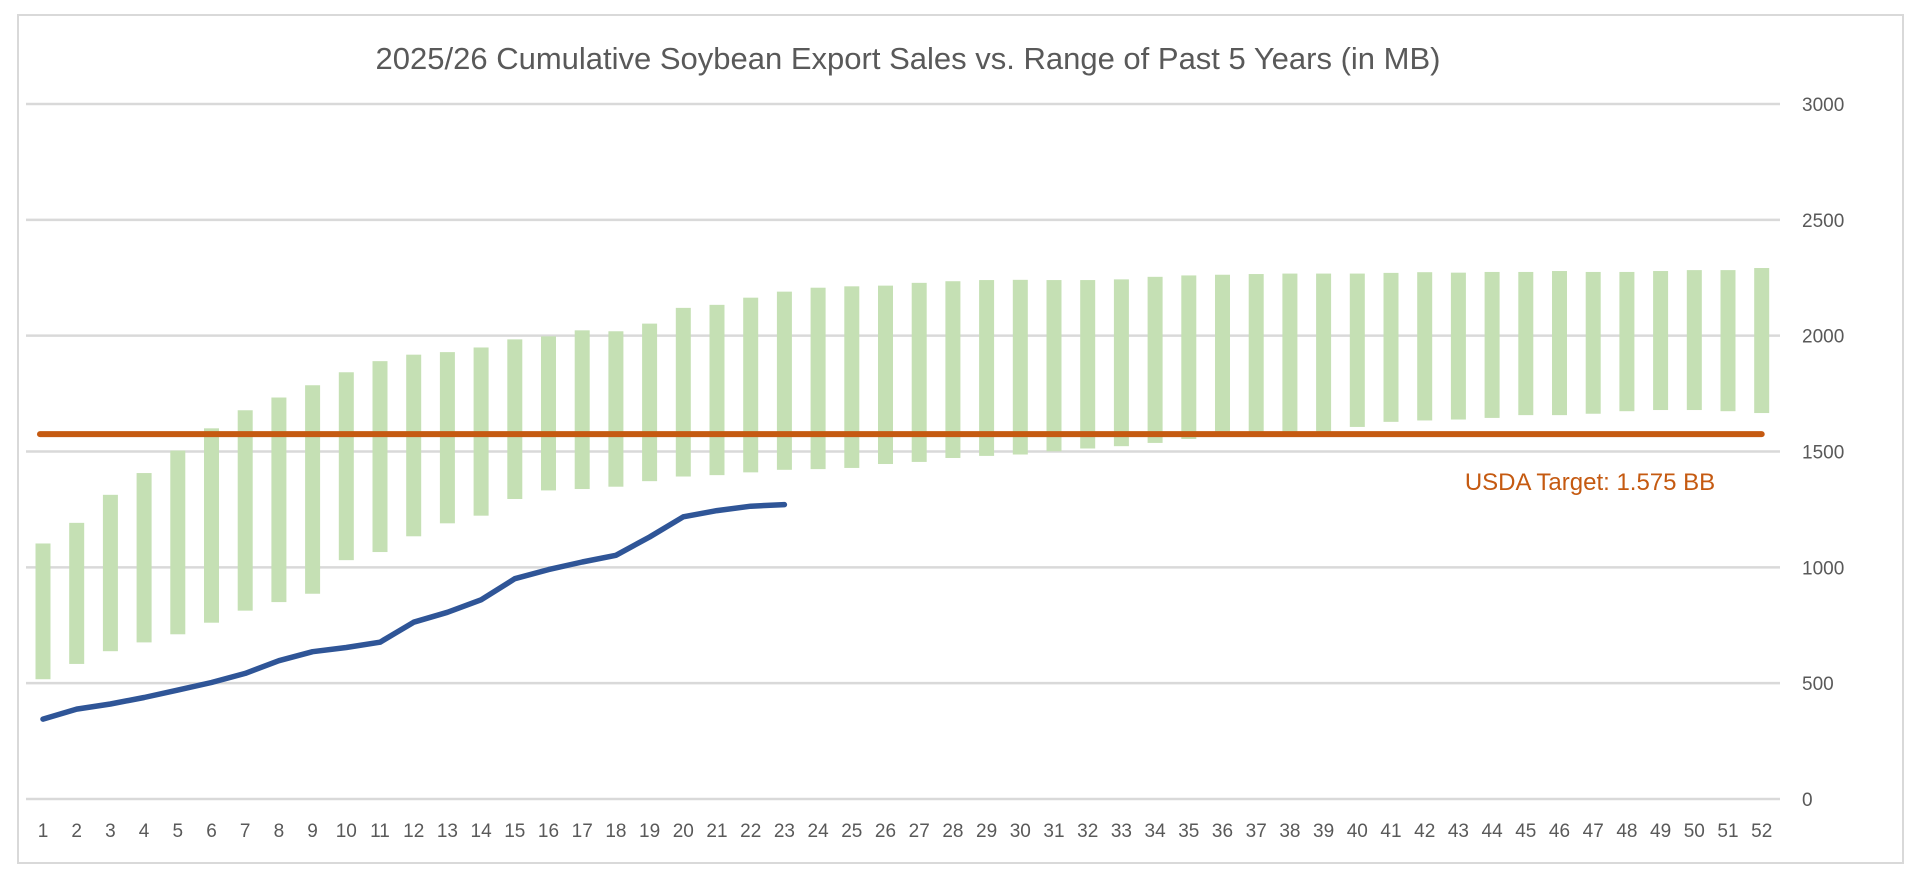  I want to click on x-tick-label: 15, so click(514, 831).